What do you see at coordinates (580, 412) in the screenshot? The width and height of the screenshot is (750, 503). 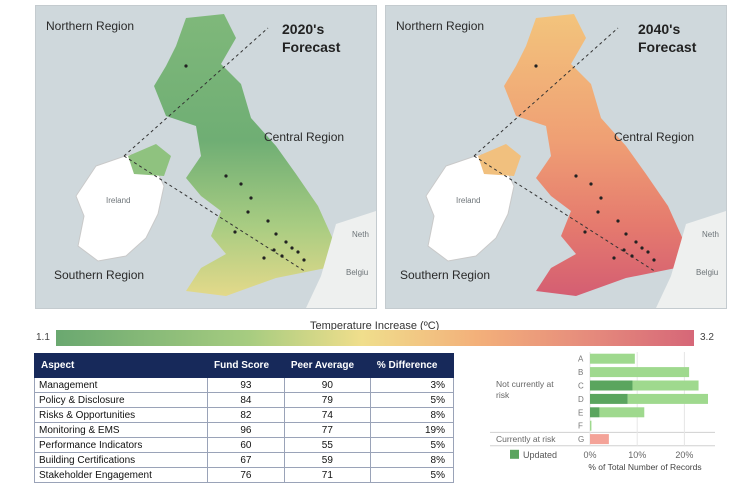 I see `category-label: E` at bounding box center [580, 412].